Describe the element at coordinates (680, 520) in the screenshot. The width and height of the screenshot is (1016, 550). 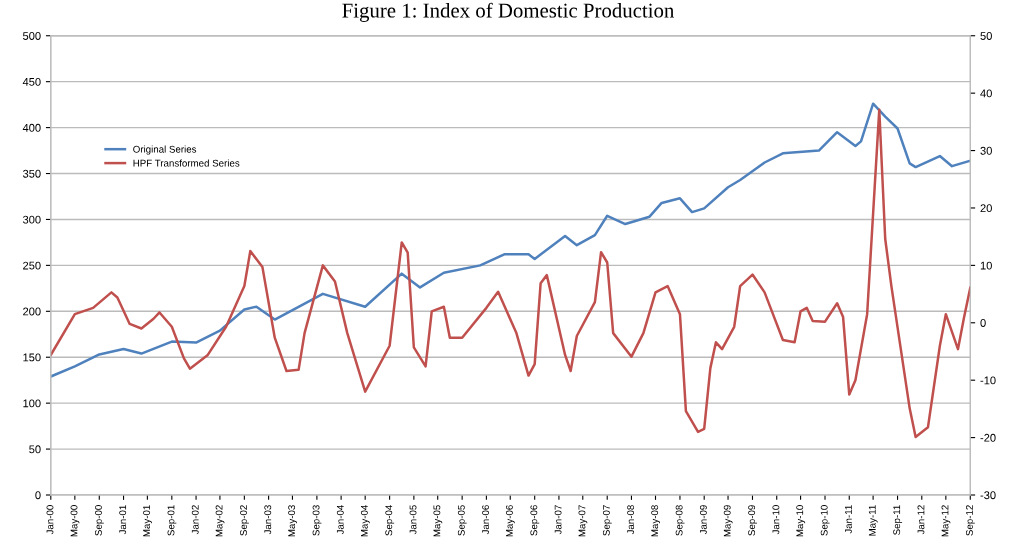
I see `x-tick-label: Sep-08` at that location.